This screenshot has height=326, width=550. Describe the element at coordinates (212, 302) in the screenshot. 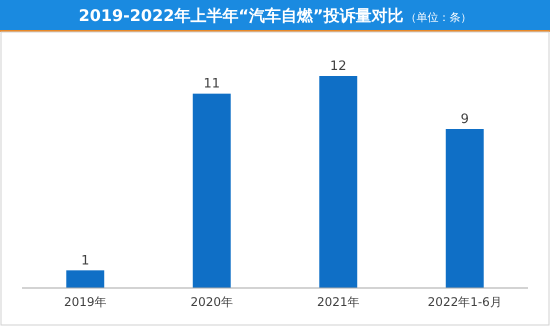

I see `x-tick-label: 2020年` at that location.